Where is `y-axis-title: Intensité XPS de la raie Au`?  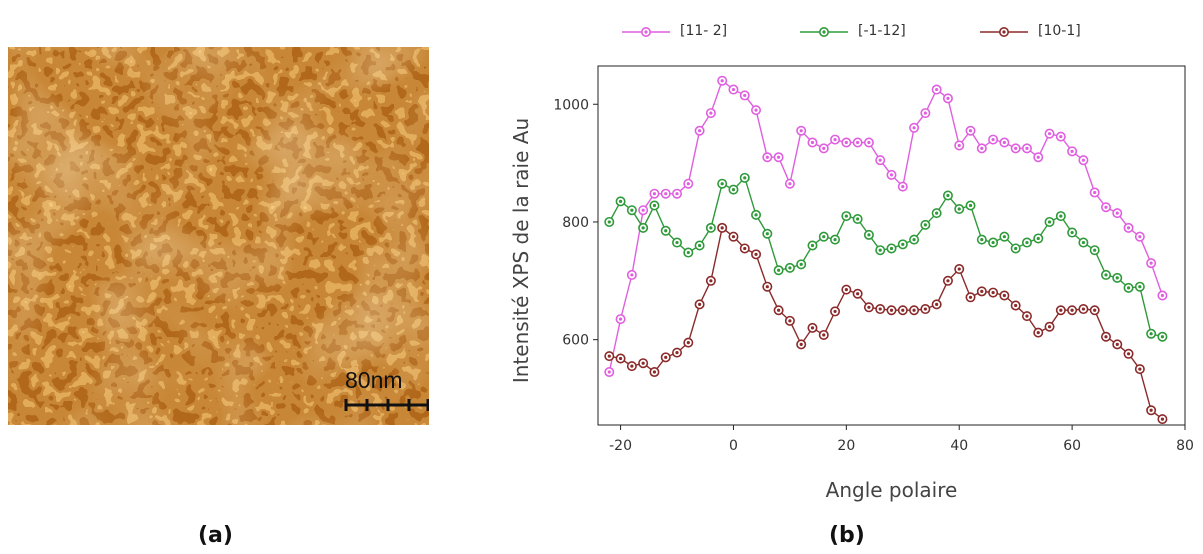 y-axis-title: Intensité XPS de la raie Au is located at coordinates (521, 250).